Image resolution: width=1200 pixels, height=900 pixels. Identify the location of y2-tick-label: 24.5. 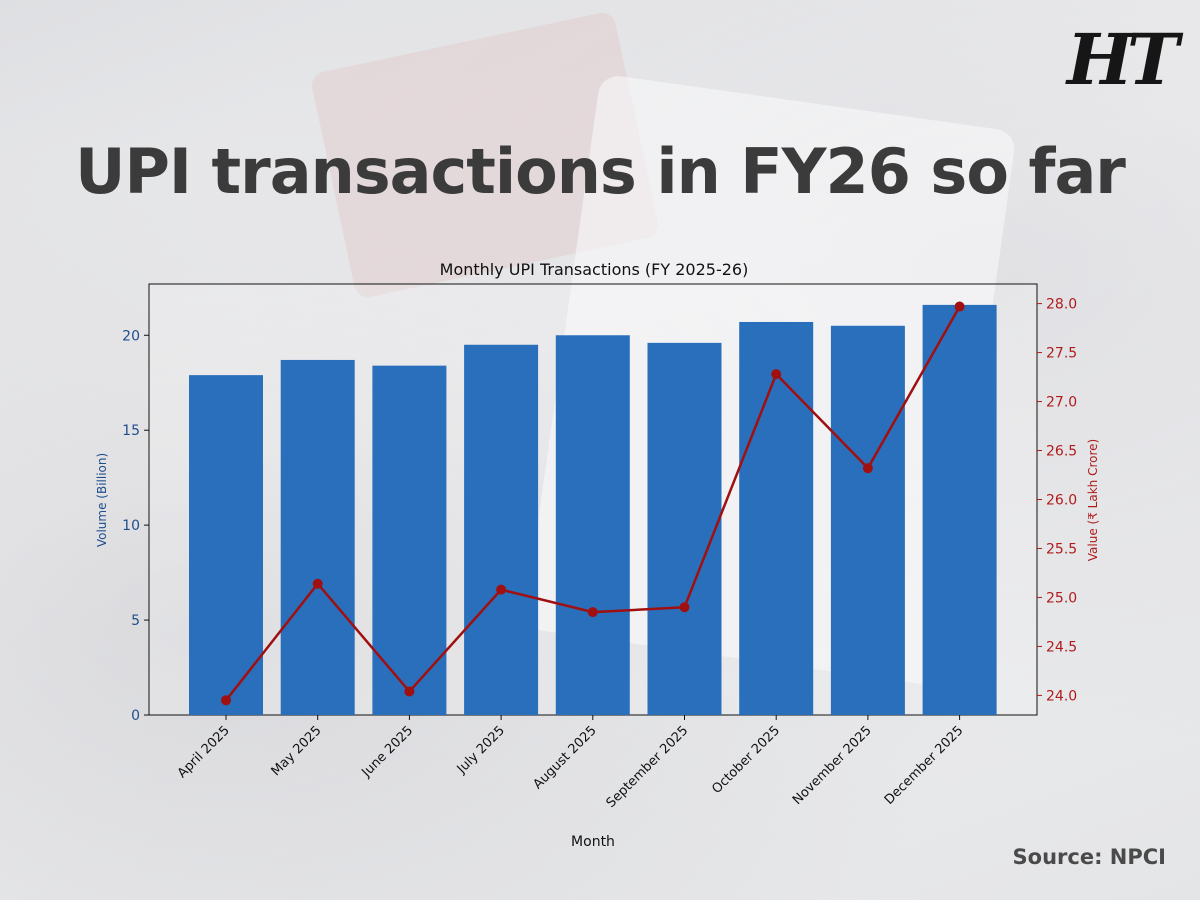
(1061, 647).